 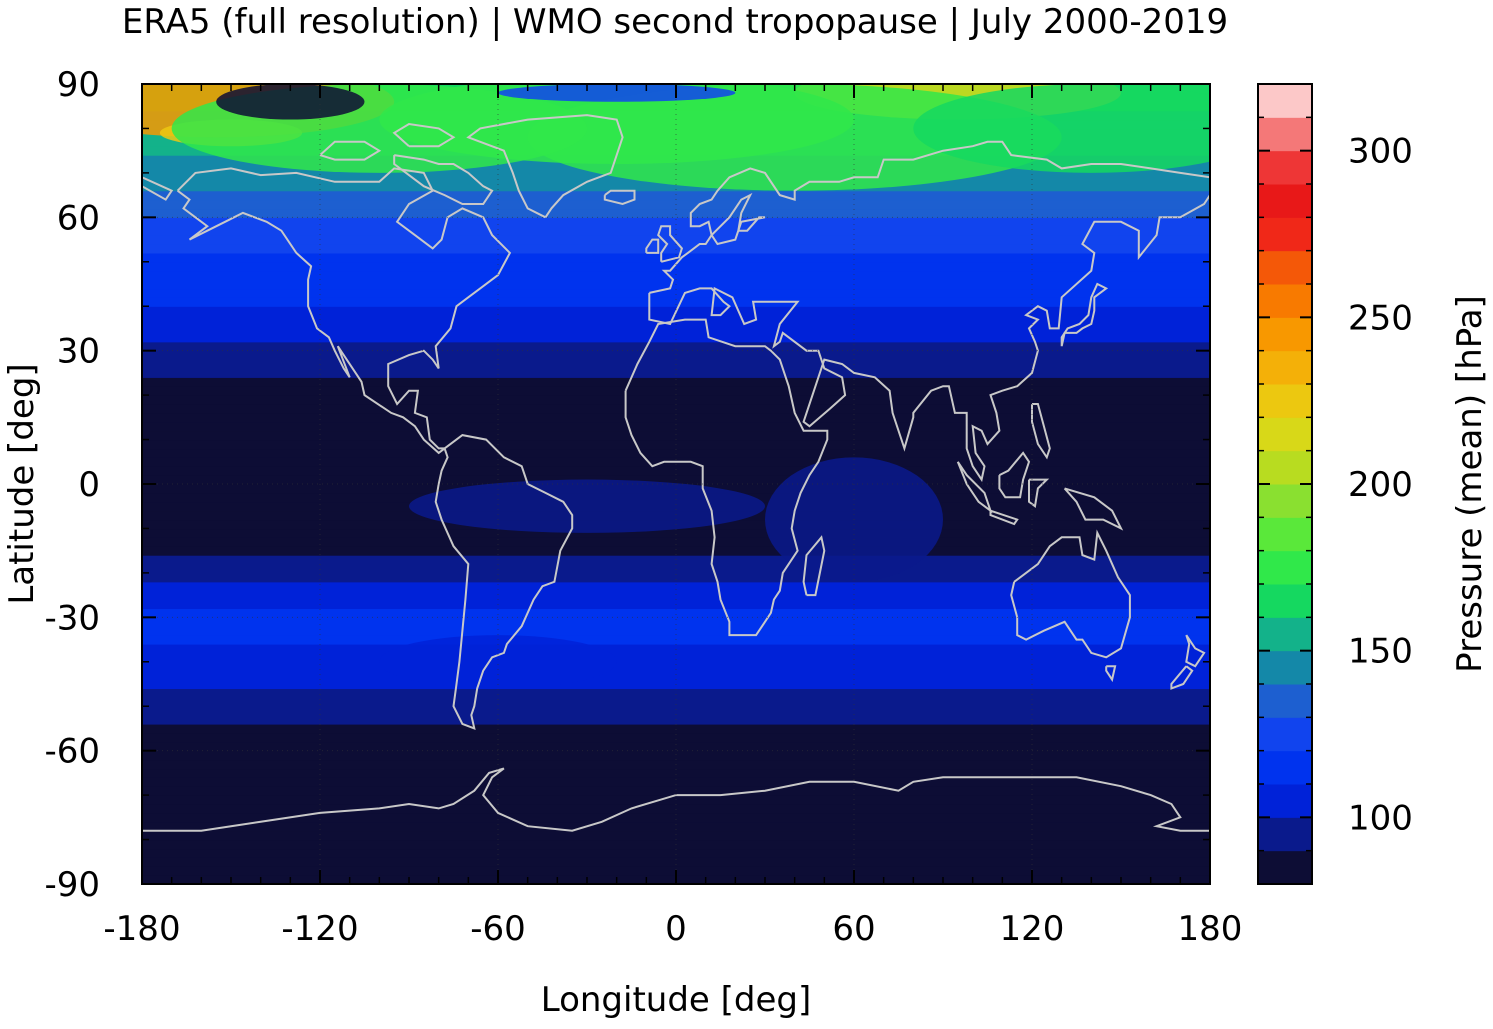 What do you see at coordinates (1210, 929) in the screenshot?
I see `x-tick-label: 180` at bounding box center [1210, 929].